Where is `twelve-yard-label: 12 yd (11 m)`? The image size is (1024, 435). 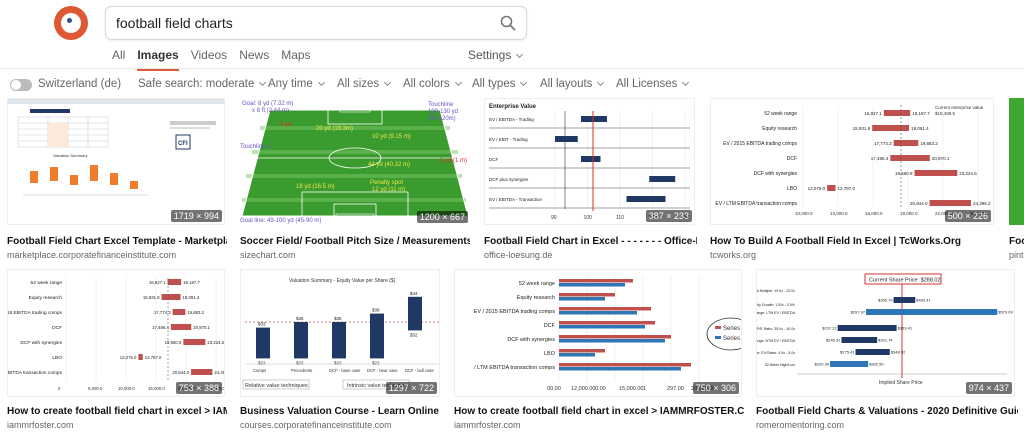 twelve-yard-label: 12 yd (11 m) is located at coordinates (388, 190).